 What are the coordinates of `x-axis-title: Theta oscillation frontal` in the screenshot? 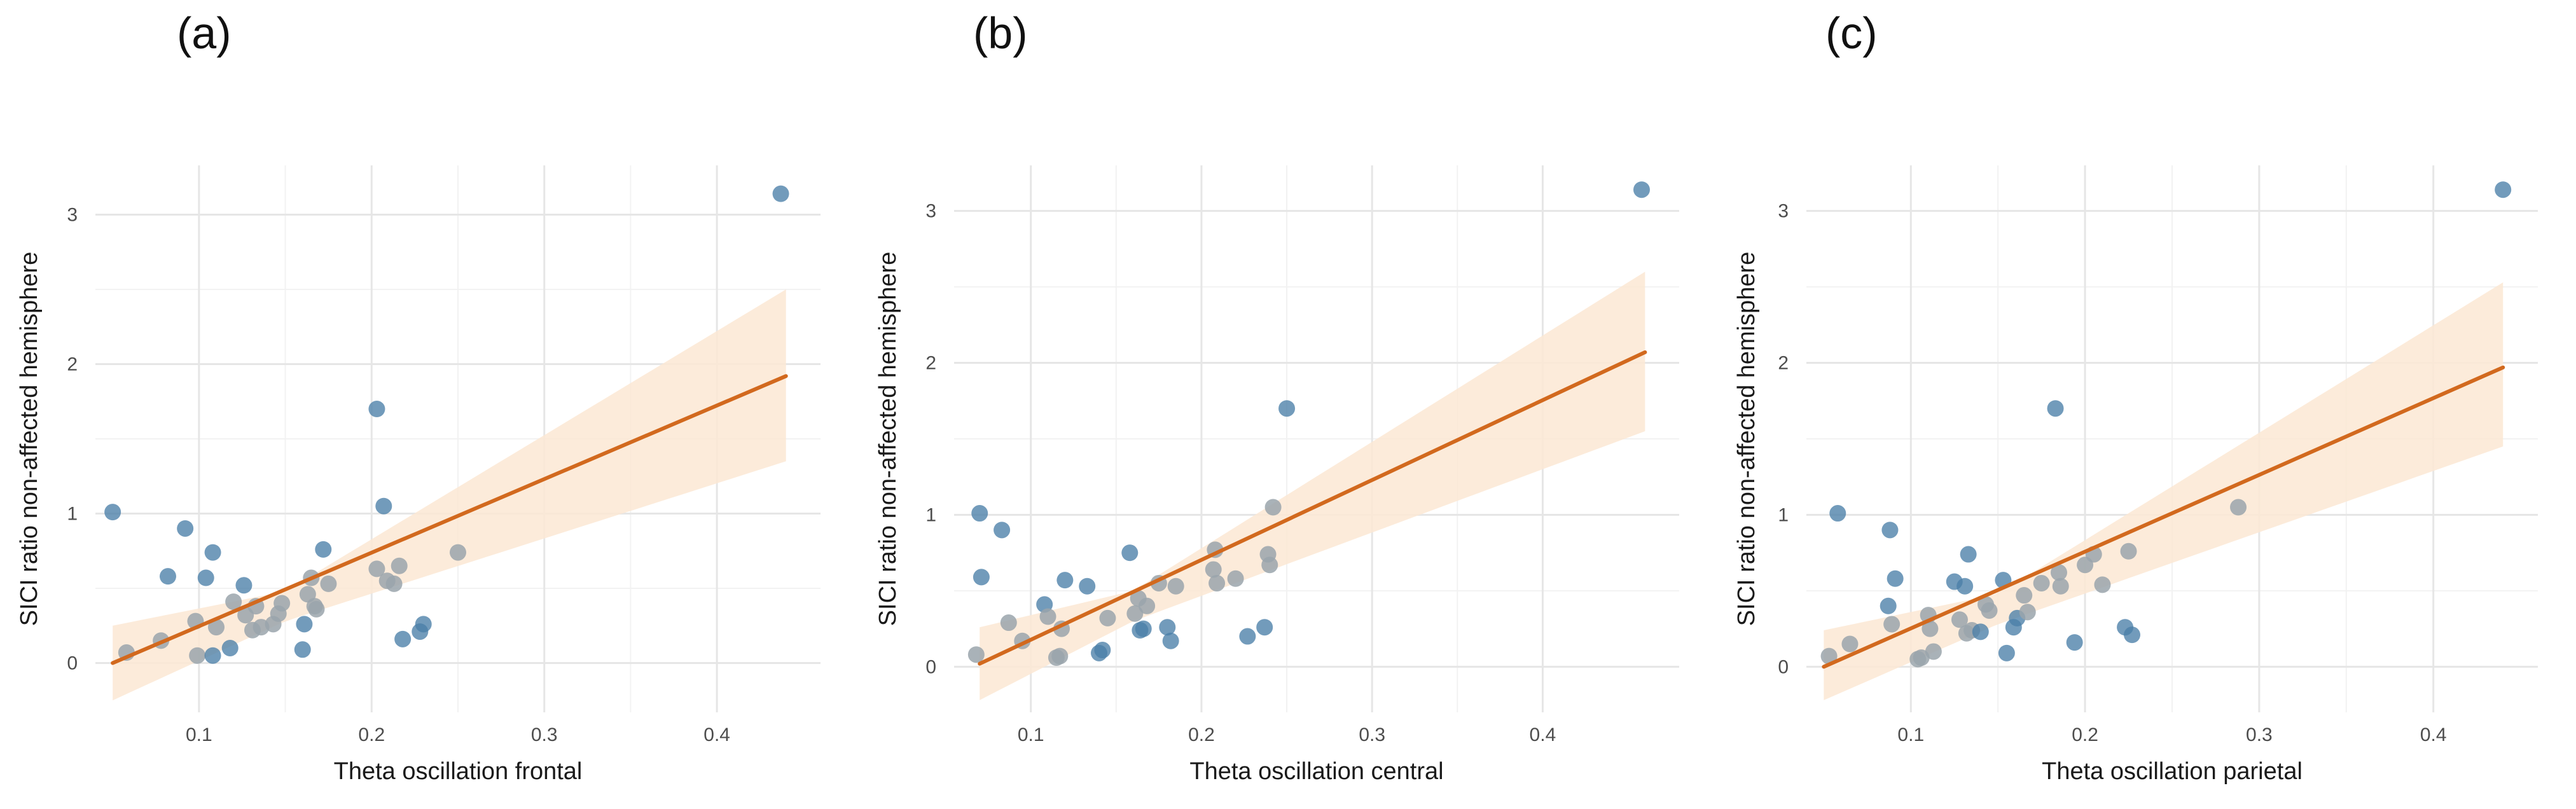 It's located at (458, 772).